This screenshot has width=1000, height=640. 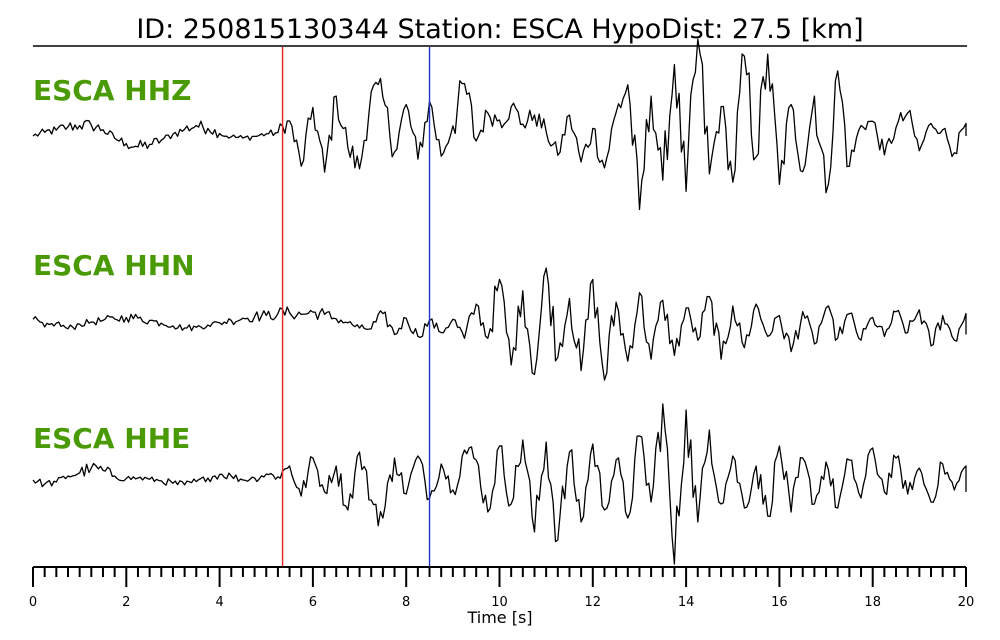 What do you see at coordinates (155, 29) in the screenshot?
I see `title-id-label: ID:` at bounding box center [155, 29].